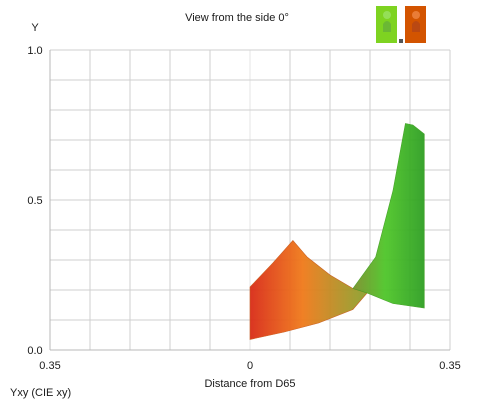  What do you see at coordinates (308, 290) in the screenshot?
I see `series-1-shape` at bounding box center [308, 290].